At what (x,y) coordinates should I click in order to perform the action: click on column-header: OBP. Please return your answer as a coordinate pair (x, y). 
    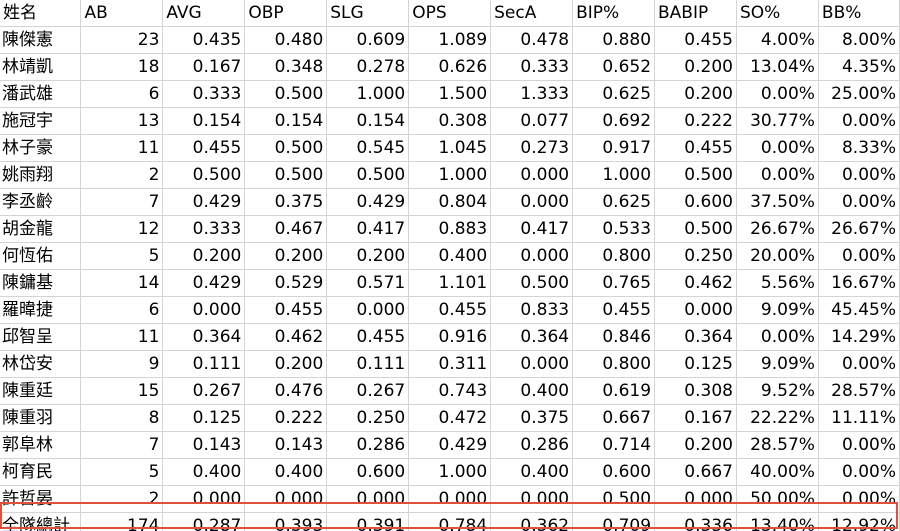
    Looking at the image, I should click on (286, 14).